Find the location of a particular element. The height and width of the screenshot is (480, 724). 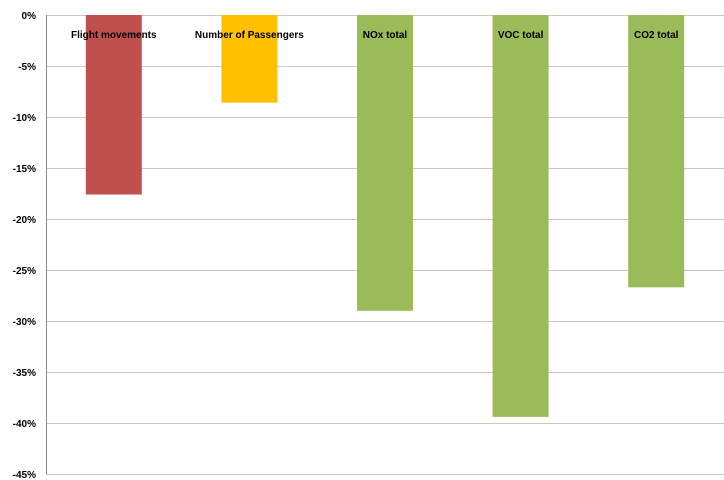

y-tick-label: -20% is located at coordinates (24, 220).